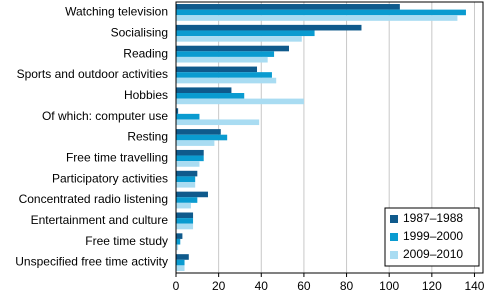 The image size is (486, 302). Describe the element at coordinates (304, 286) in the screenshot. I see `x-tick-label: 60` at that location.